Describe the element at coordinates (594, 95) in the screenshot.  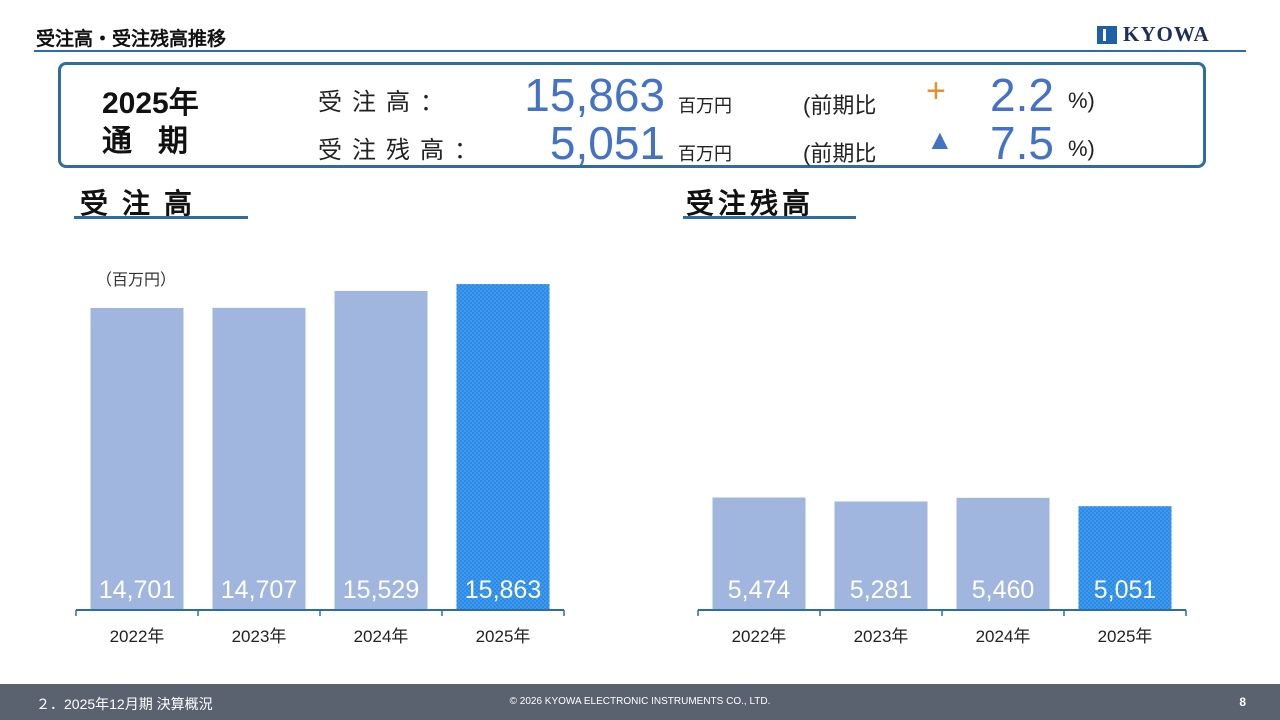
I see `orders-value: 15,863` at that location.